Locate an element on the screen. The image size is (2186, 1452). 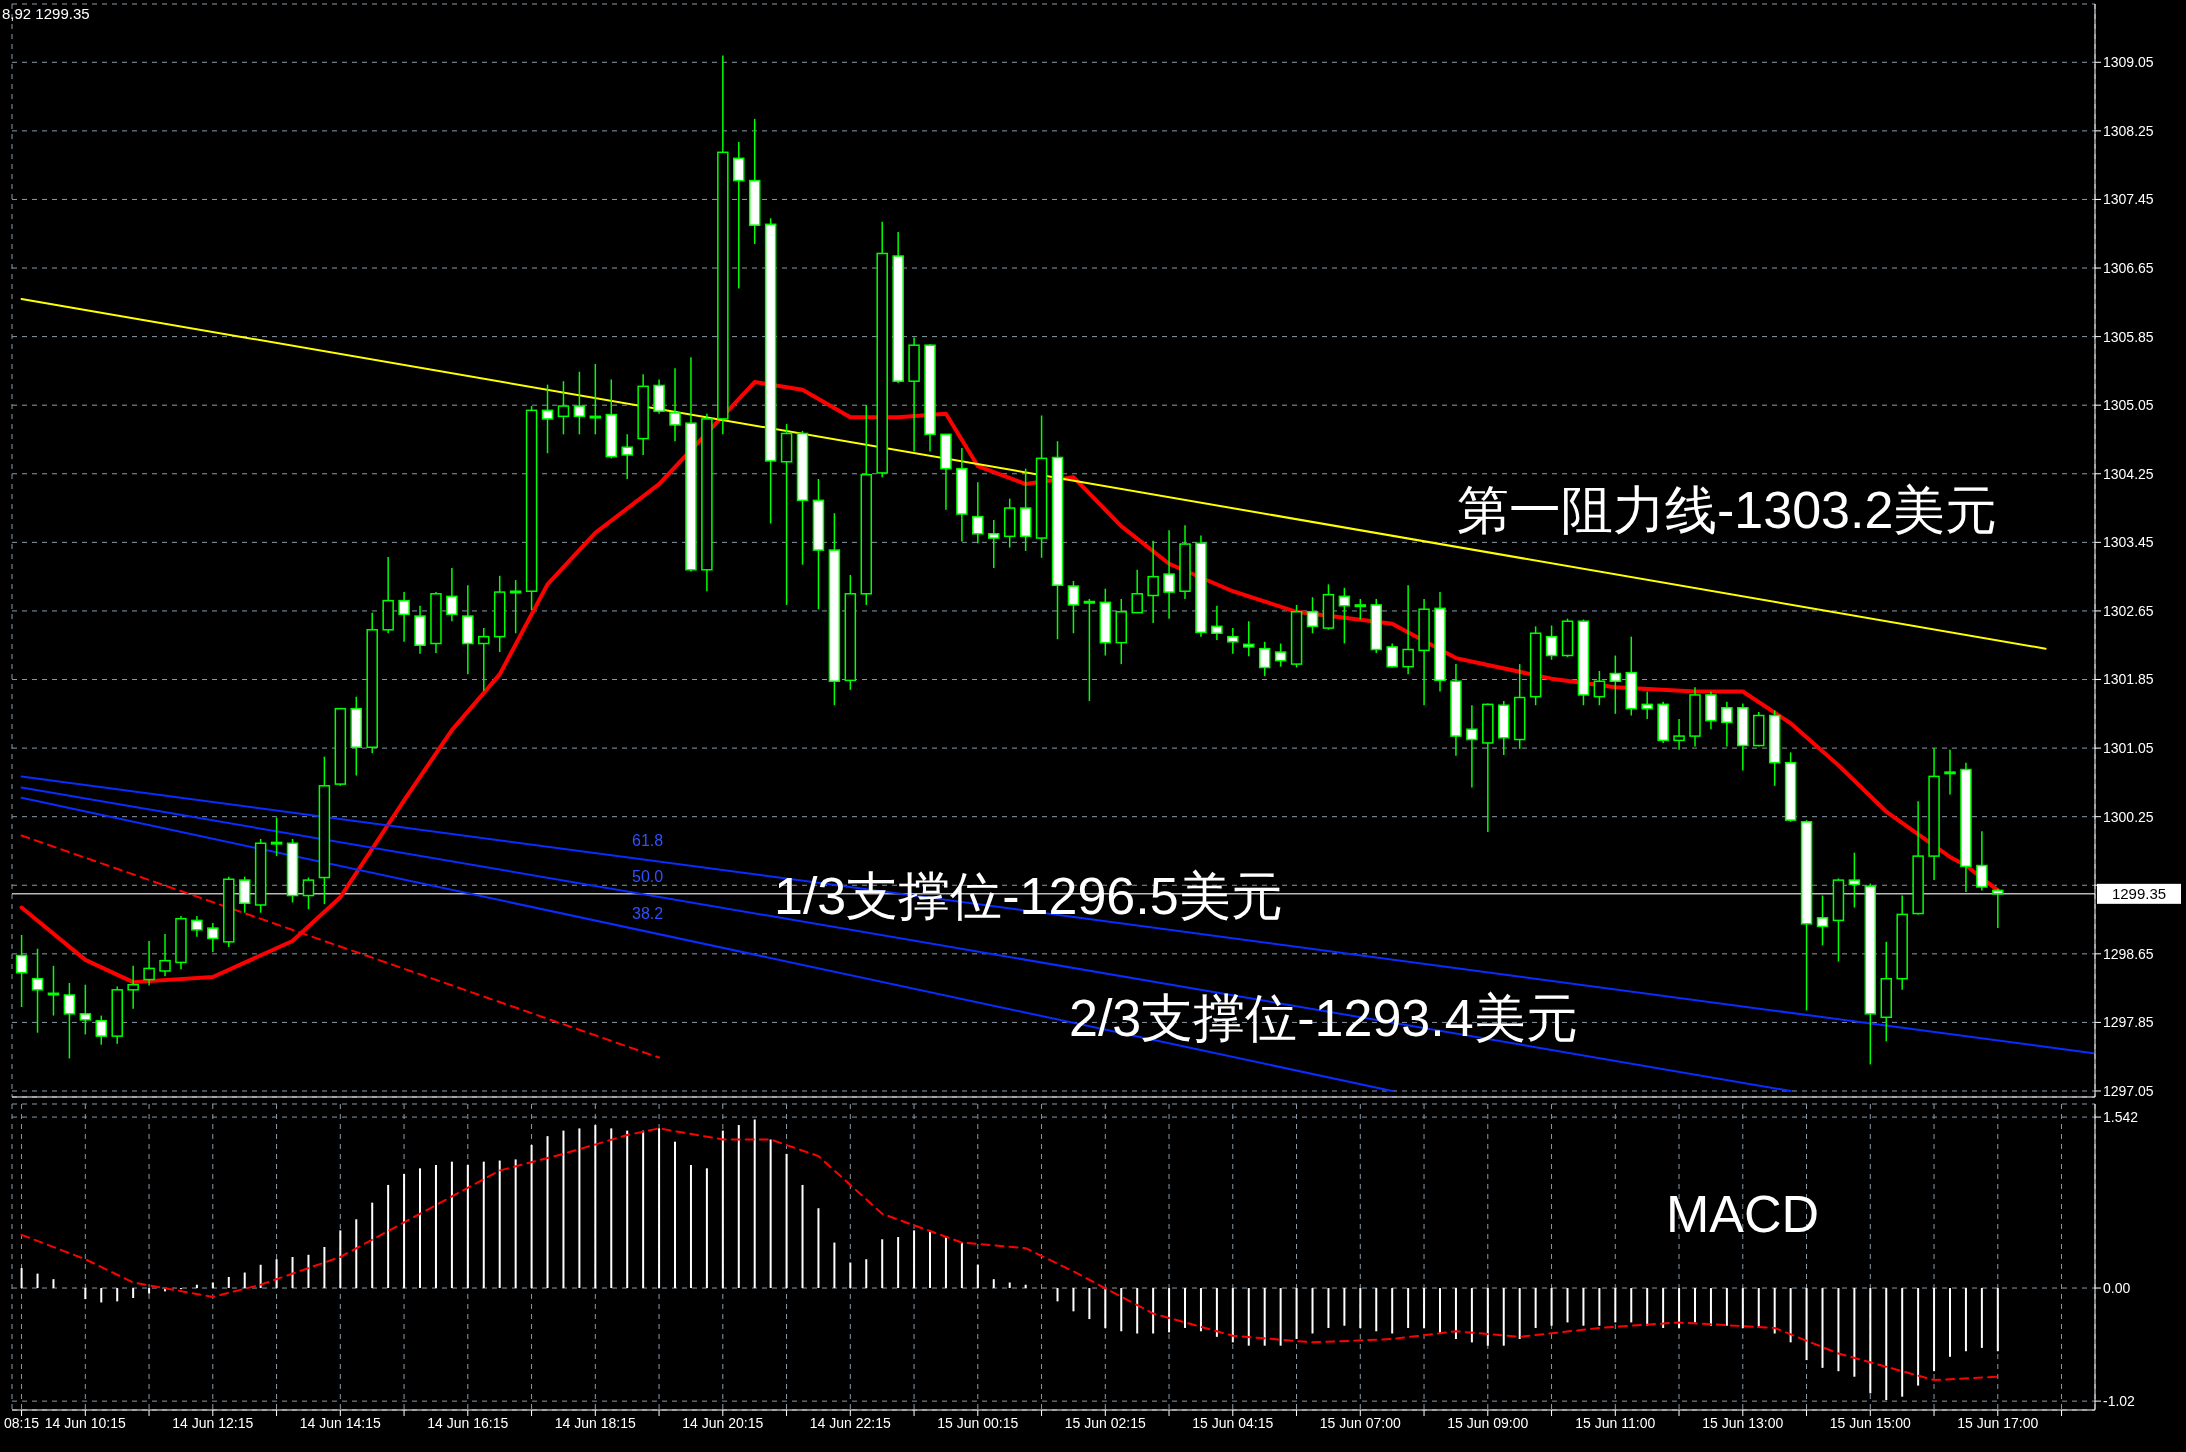
x-tick-label: 14 Jun 12:15 is located at coordinates (213, 1422).